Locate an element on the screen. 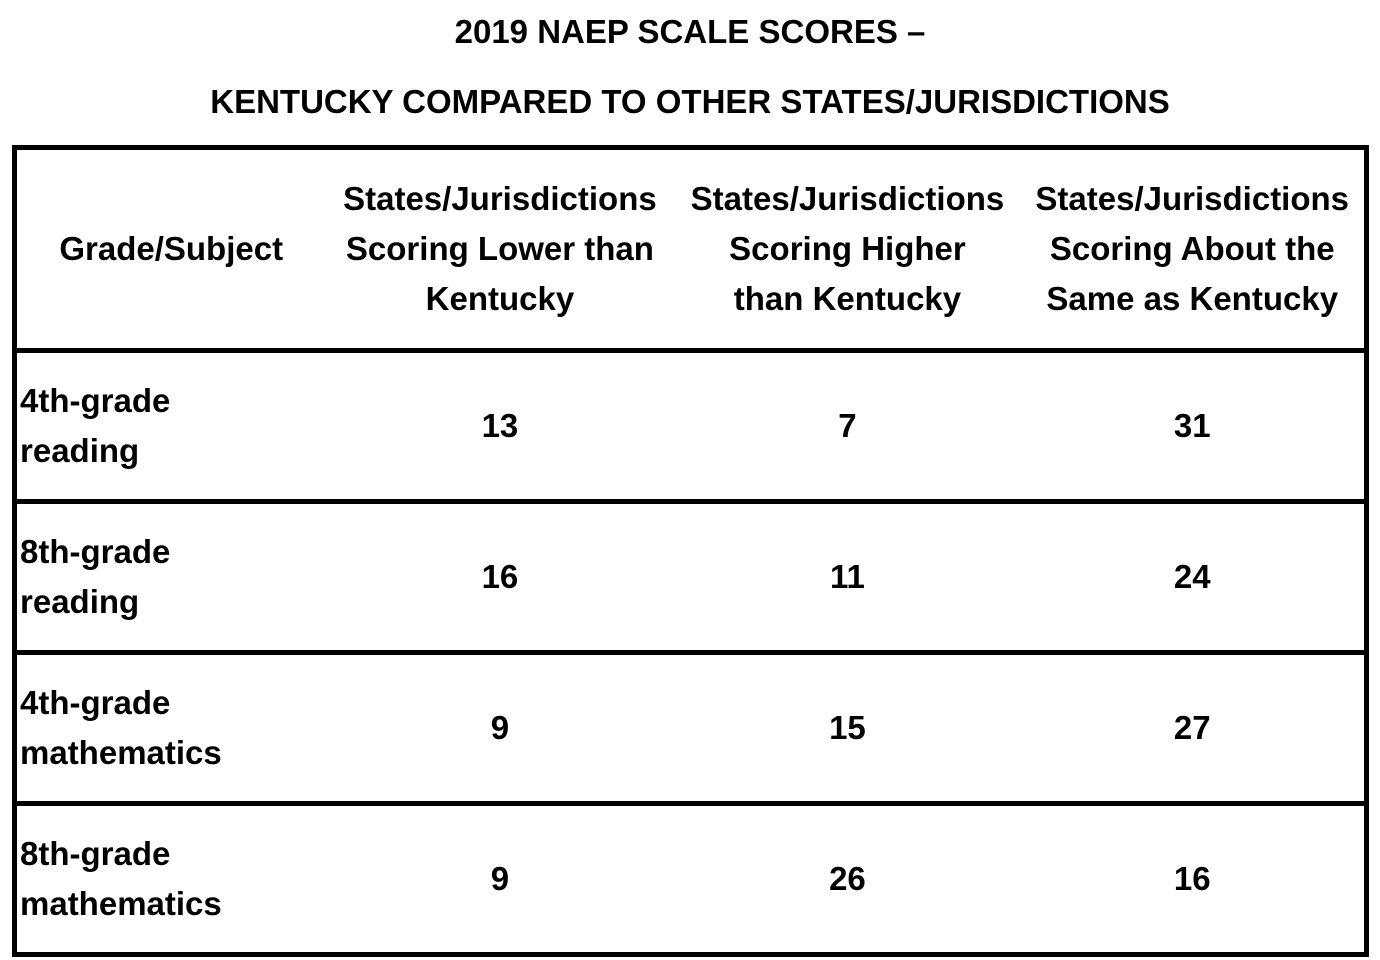 The height and width of the screenshot is (960, 1380). scoring-same-cell: 27 is located at coordinates (1193, 729).